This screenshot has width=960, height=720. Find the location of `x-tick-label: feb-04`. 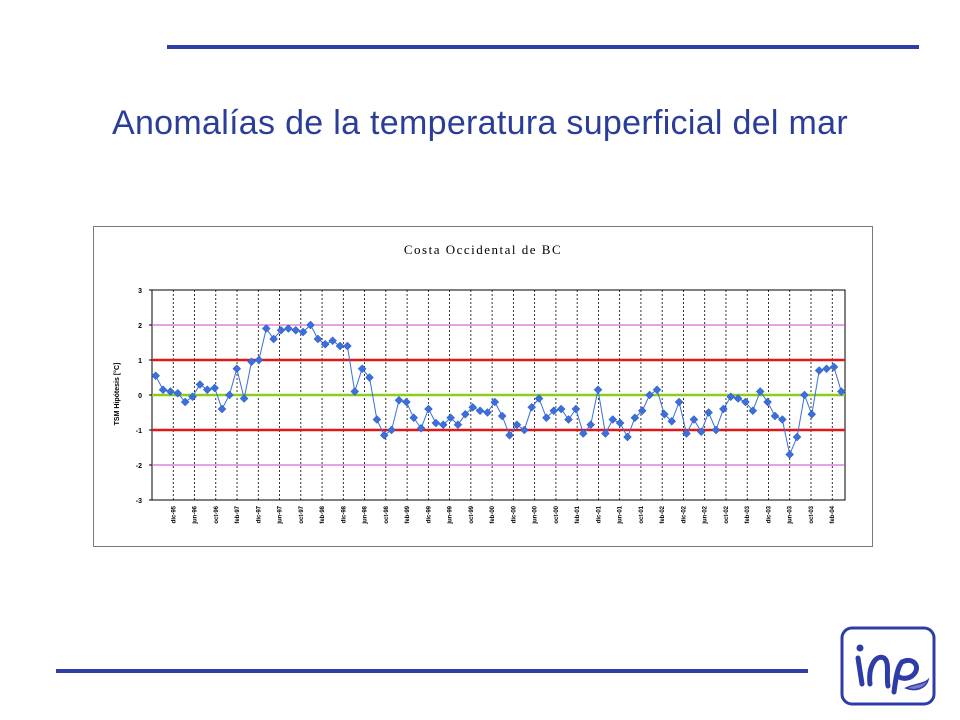

x-tick-label: feb-04 is located at coordinates (833, 514).